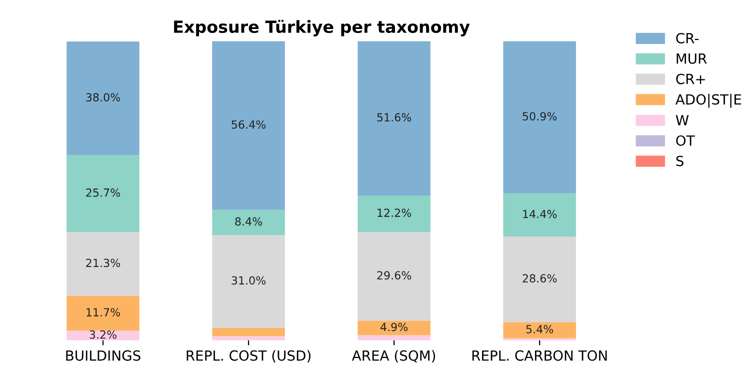  I want to click on data-label: 5.4%, so click(540, 329).